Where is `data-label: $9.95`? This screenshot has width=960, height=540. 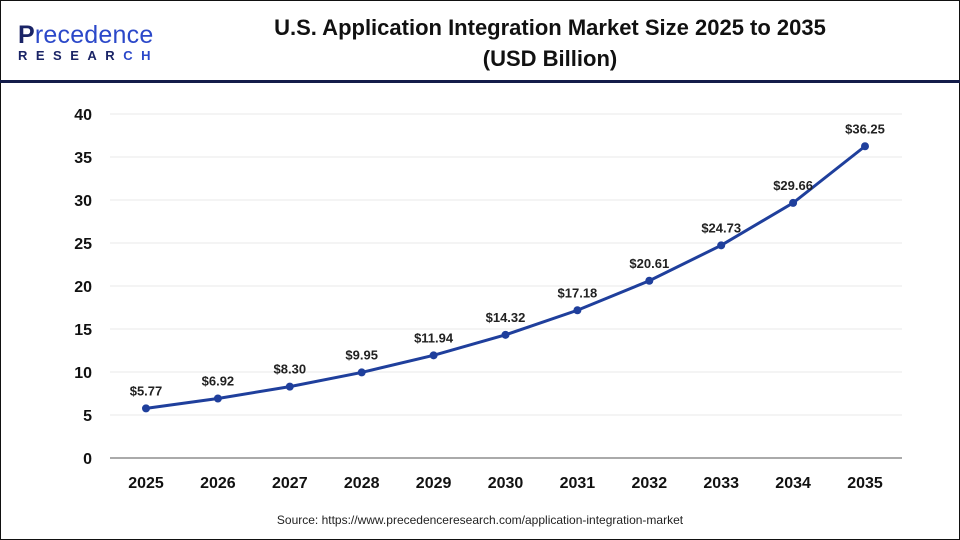
data-label: $9.95 is located at coordinates (361, 354).